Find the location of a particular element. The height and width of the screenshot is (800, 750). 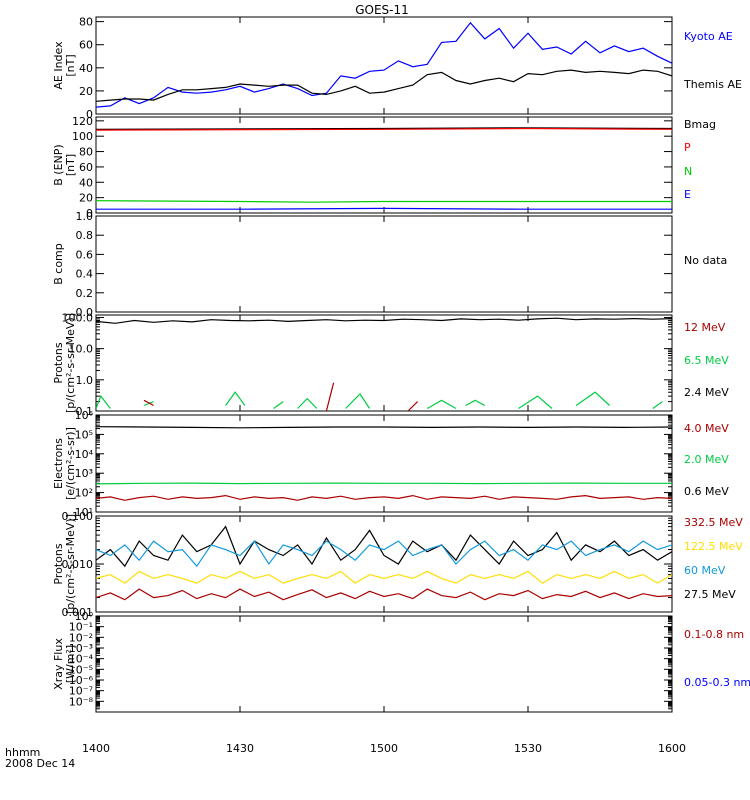

panel-ae: 0 20 40 60 80 AE Index [nT] Kyoto AE Themis AE is located at coordinates (397, 68).